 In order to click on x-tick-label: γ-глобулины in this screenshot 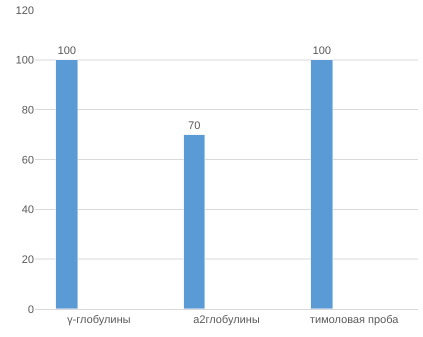, I will do `click(99, 320)`.